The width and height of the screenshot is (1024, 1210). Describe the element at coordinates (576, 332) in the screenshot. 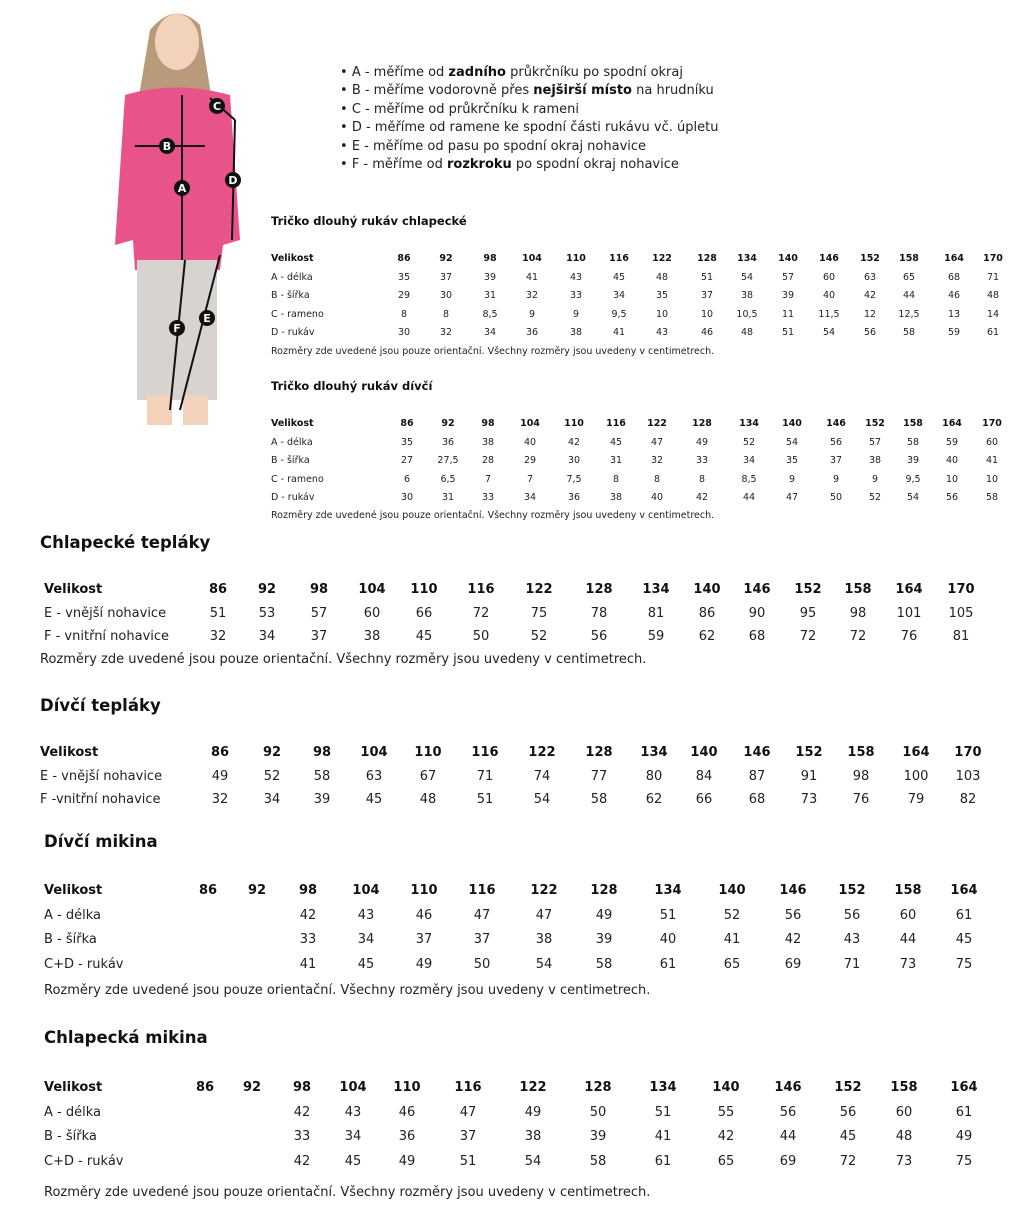

I see `table-cell: 38` at that location.